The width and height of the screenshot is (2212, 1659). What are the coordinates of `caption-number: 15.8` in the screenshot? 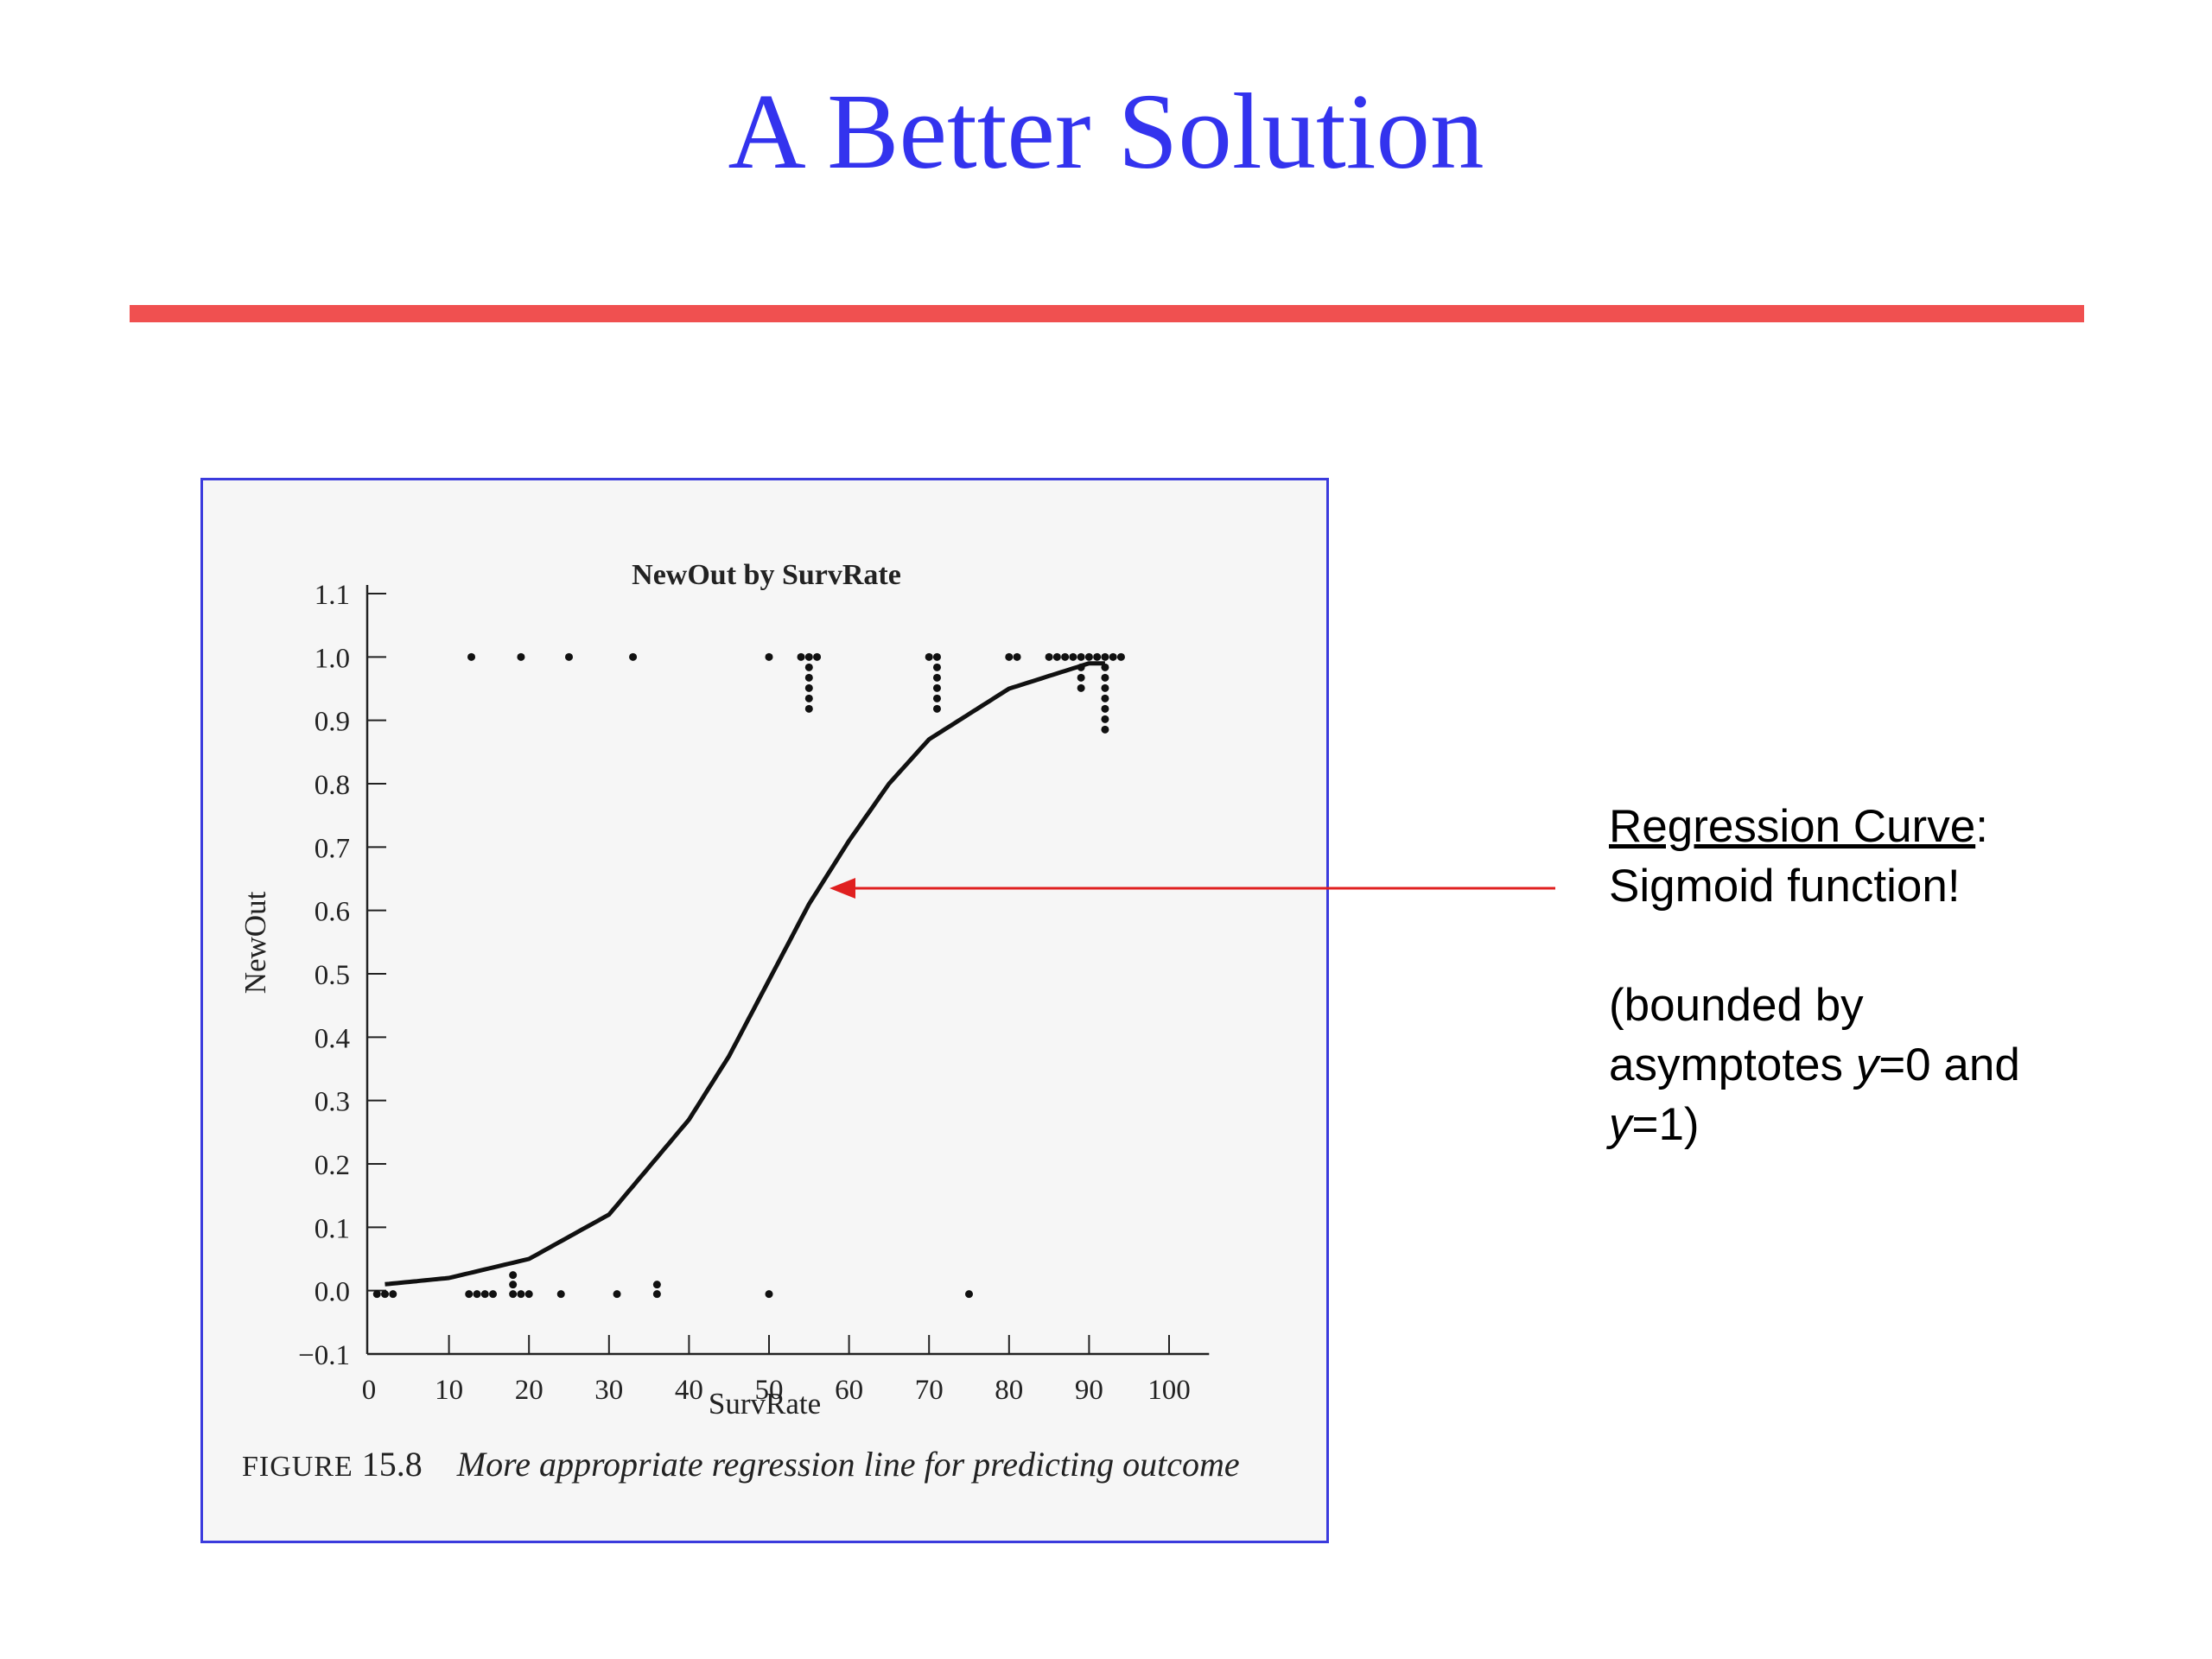 It's located at (392, 1464).